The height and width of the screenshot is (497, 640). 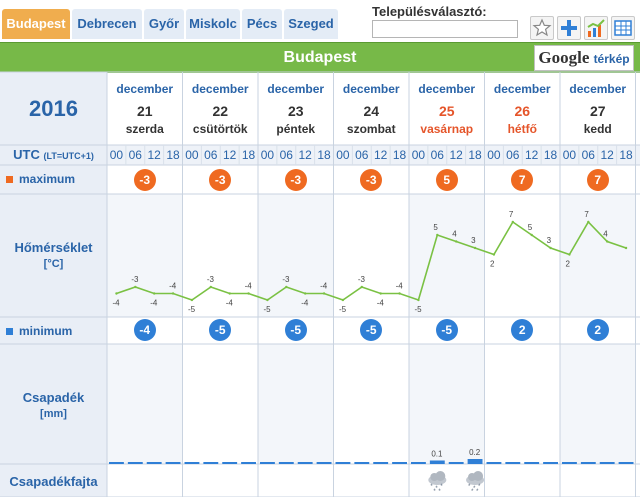 I want to click on maximum-badge: 5, so click(x=446, y=180).